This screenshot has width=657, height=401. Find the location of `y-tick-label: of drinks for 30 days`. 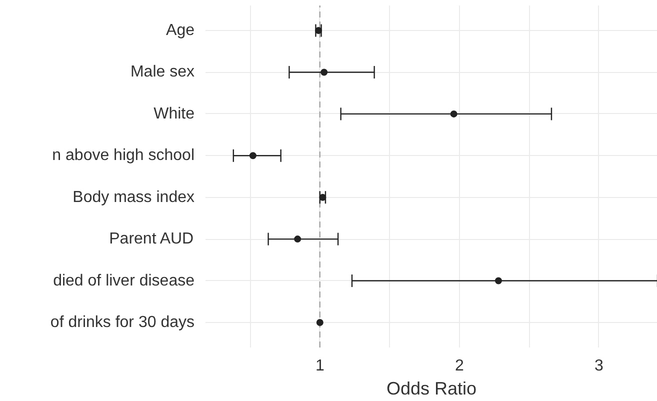

y-tick-label: of drinks for 30 days is located at coordinates (122, 322).